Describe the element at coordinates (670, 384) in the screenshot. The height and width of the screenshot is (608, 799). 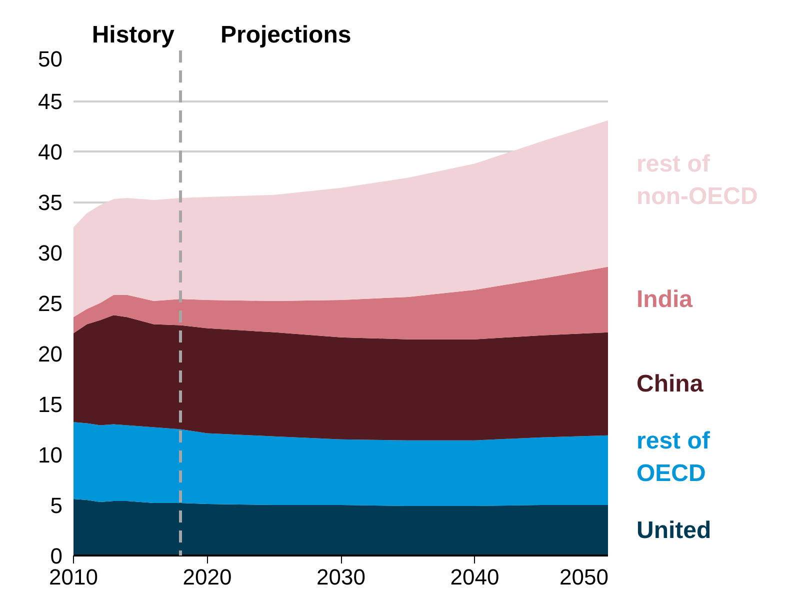
I see `series-label: China` at that location.